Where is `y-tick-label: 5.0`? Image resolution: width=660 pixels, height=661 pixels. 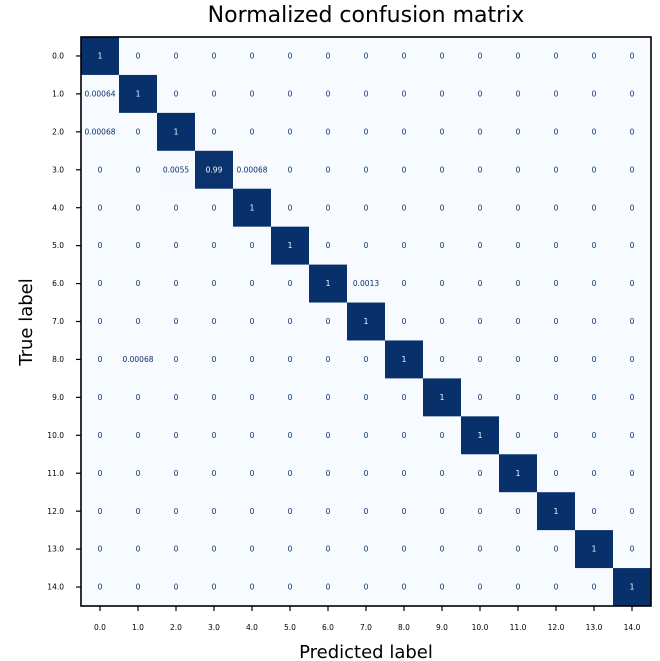
y-tick-label: 5.0 is located at coordinates (58, 245).